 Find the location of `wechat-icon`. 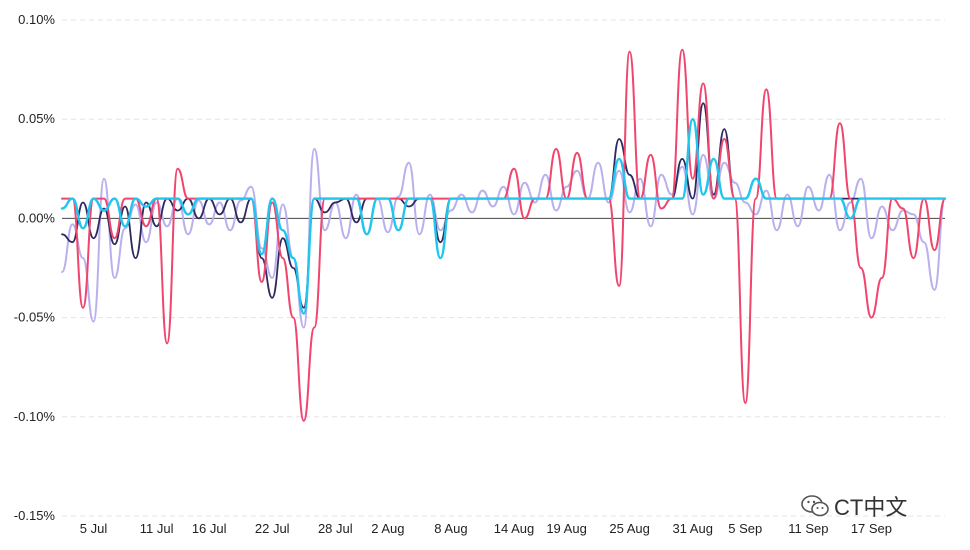

wechat-icon is located at coordinates (815, 506).